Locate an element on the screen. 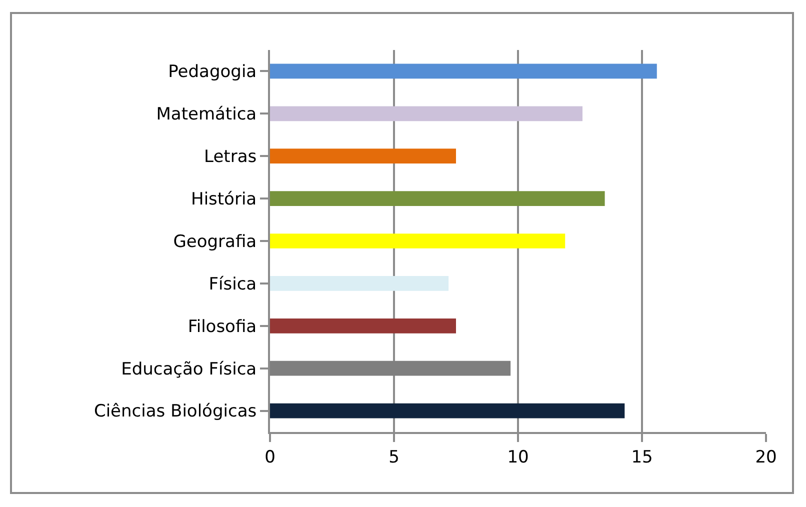 Image resolution: width=806 pixels, height=507 pixels. y-tick-label: Letras is located at coordinates (230, 157).